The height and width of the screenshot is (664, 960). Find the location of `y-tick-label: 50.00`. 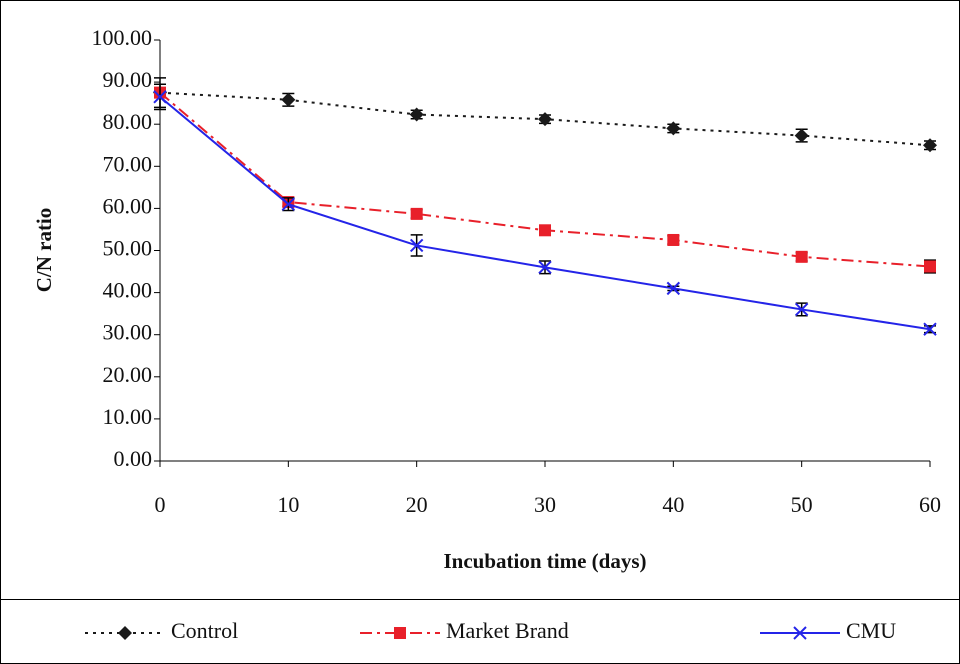

y-tick-label: 50.00 is located at coordinates (128, 248).